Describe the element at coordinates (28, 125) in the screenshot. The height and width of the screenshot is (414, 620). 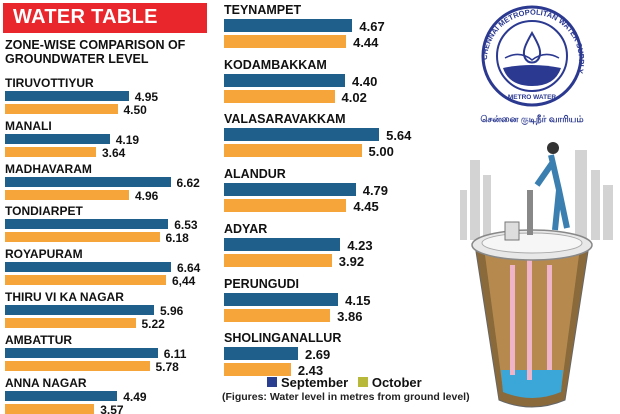
I see `zone-label-manali: MANALI` at that location.